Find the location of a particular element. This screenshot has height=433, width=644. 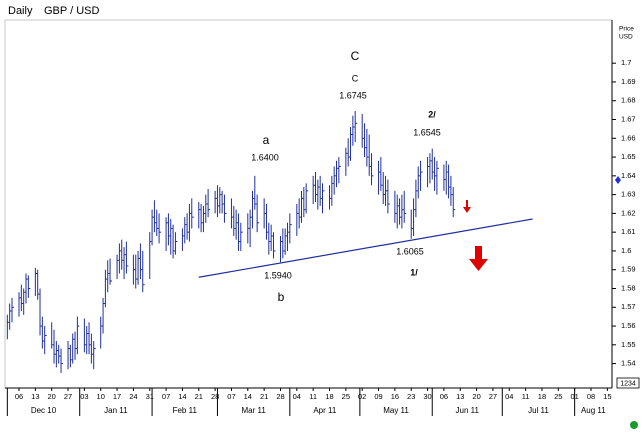

month-label: Feb 11 is located at coordinates (185, 410).